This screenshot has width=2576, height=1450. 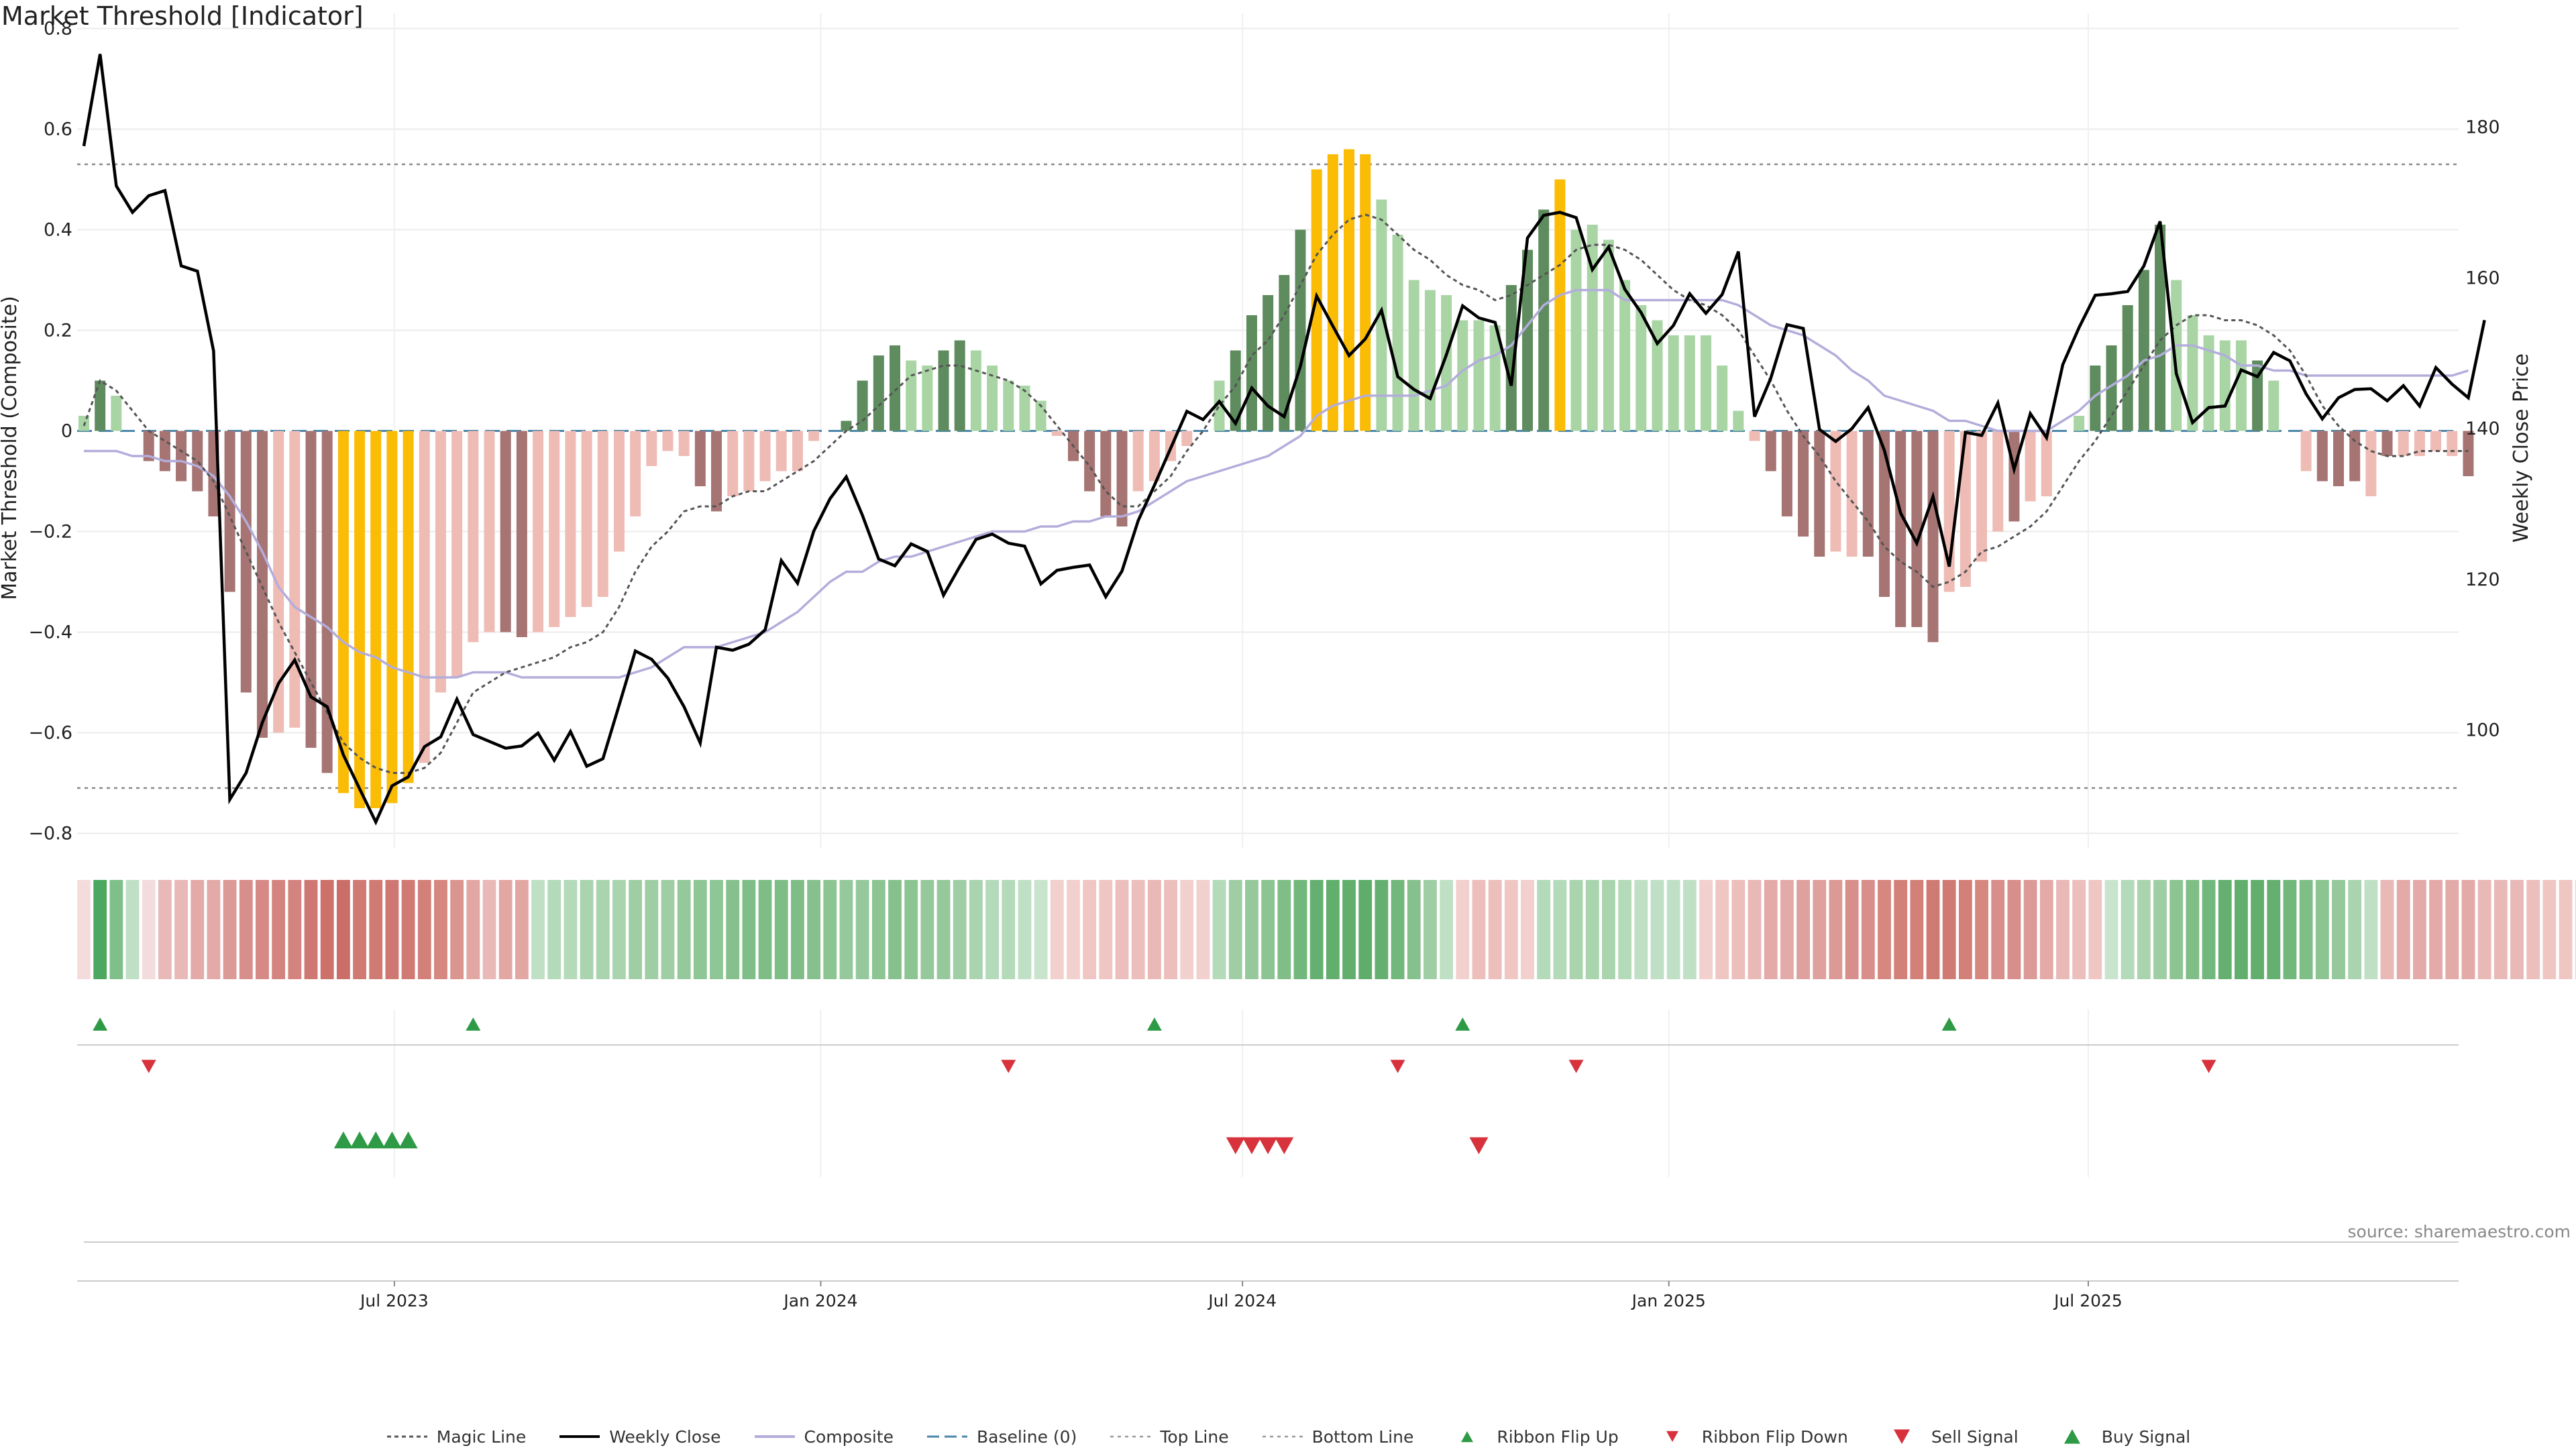 I want to click on ribbon-strip, so click(x=1326, y=929).